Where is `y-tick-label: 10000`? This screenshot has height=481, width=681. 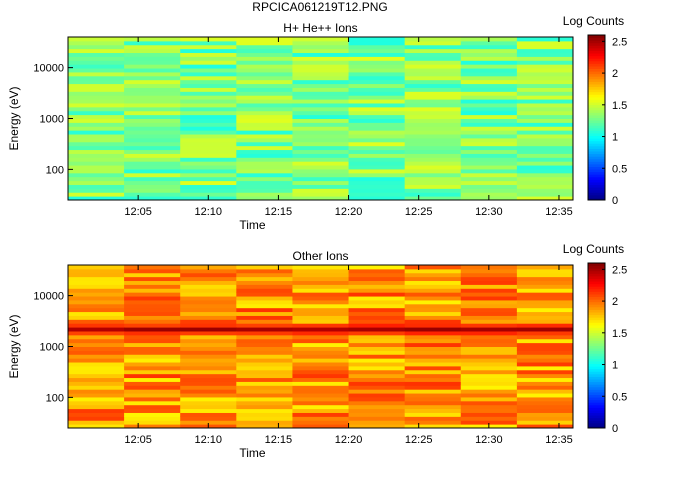 y-tick-label: 10000 is located at coordinates (48, 69).